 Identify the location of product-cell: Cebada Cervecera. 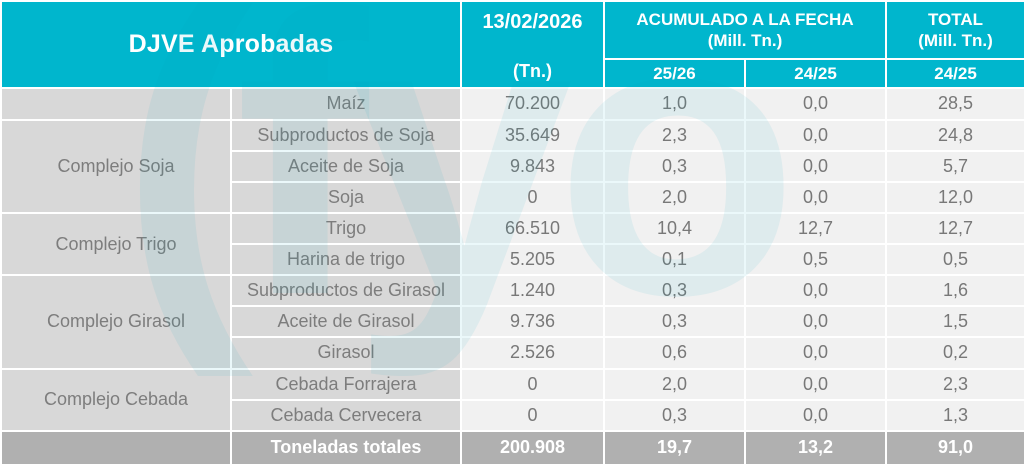
(346, 415).